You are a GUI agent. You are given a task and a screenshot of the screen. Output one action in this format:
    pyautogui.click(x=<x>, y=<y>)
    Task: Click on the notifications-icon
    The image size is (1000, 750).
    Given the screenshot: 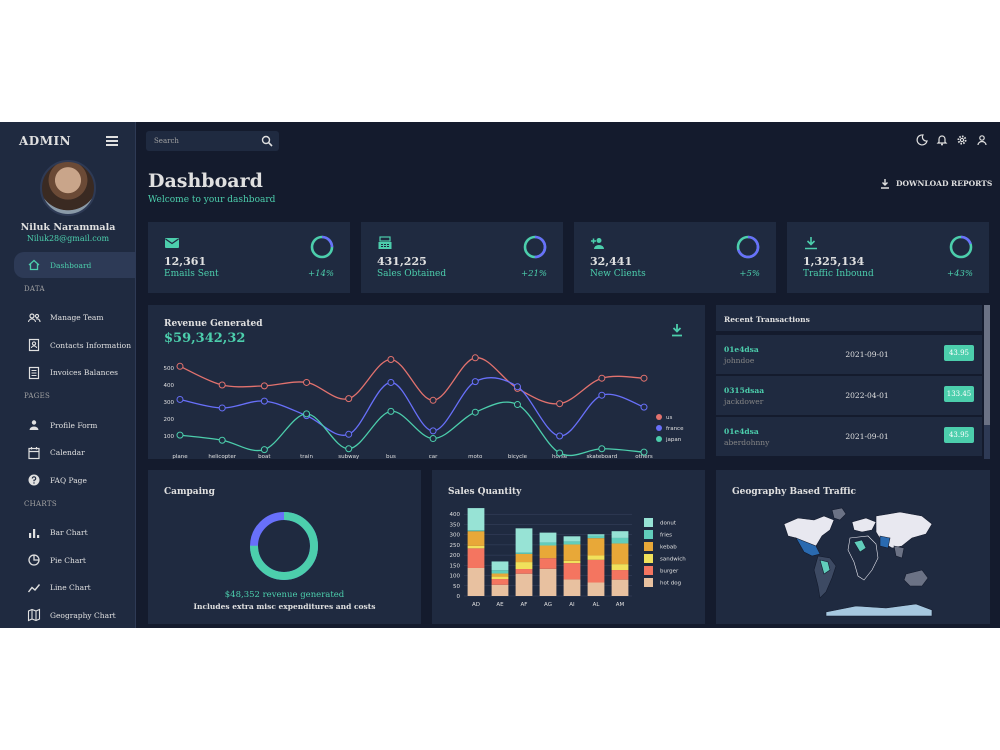 What is the action you would take?
    pyautogui.click(x=942, y=140)
    